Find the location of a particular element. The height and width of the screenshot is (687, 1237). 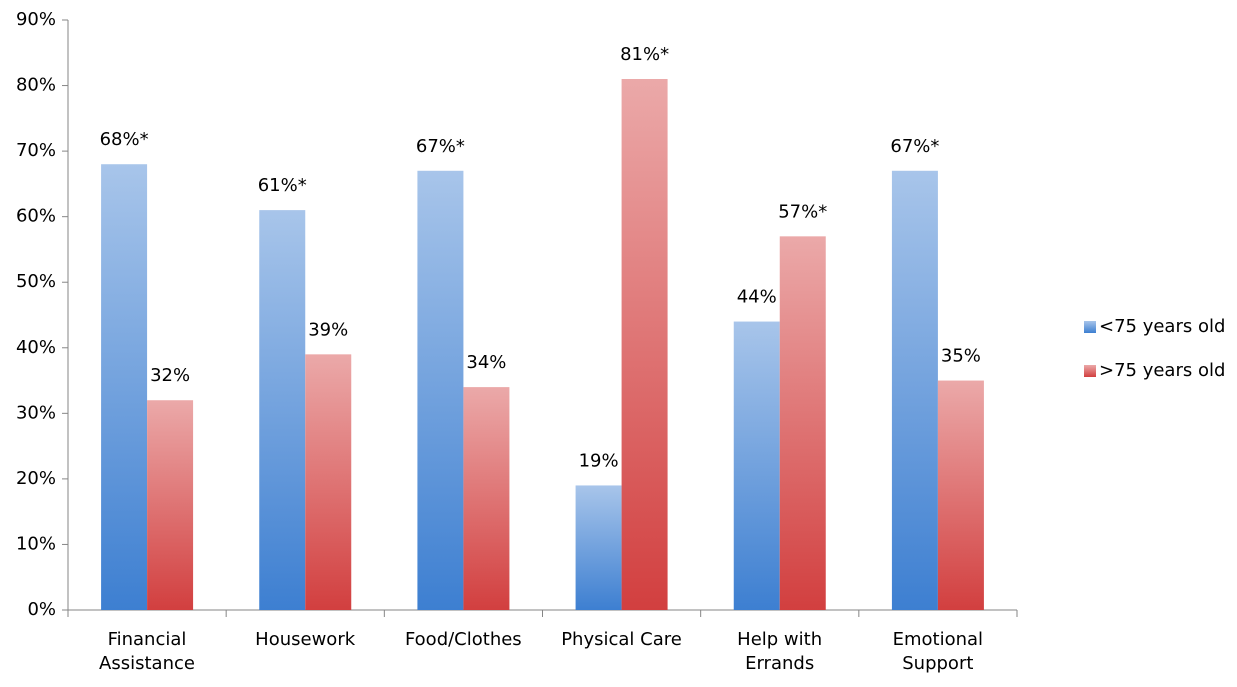

legend-label: >75 years old is located at coordinates (1162, 370).